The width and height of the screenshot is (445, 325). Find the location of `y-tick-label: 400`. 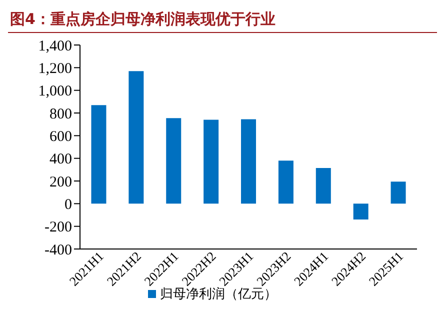

y-tick-label: 400 is located at coordinates (61, 160).